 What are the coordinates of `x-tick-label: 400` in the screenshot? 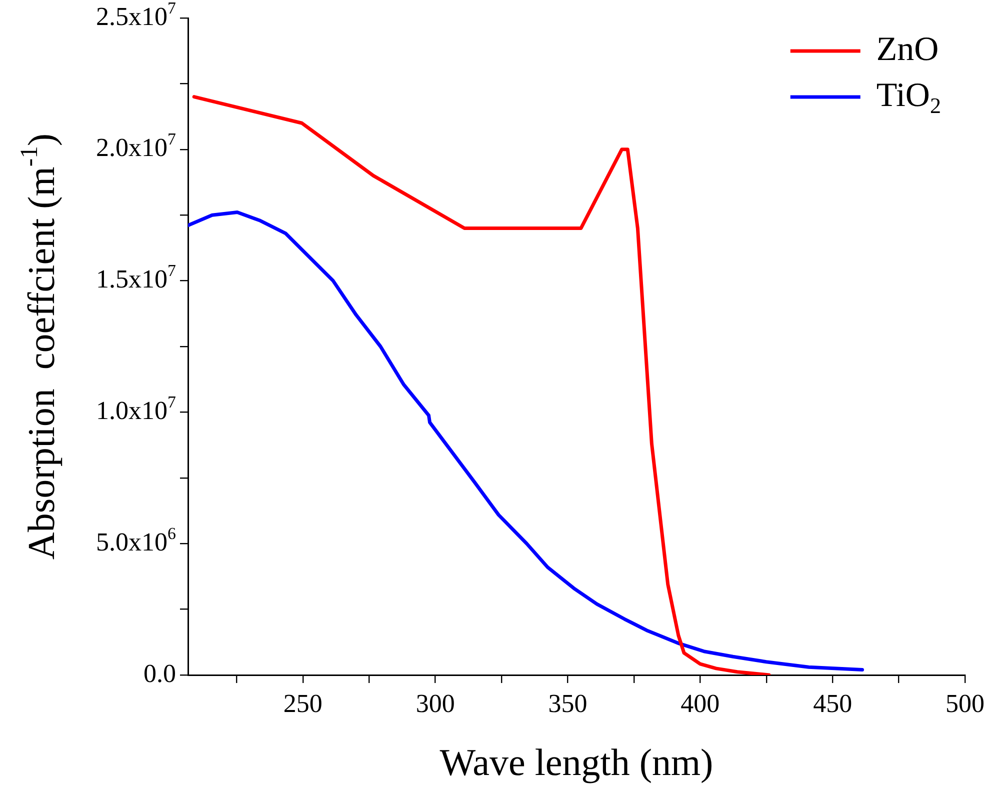 It's located at (700, 703).